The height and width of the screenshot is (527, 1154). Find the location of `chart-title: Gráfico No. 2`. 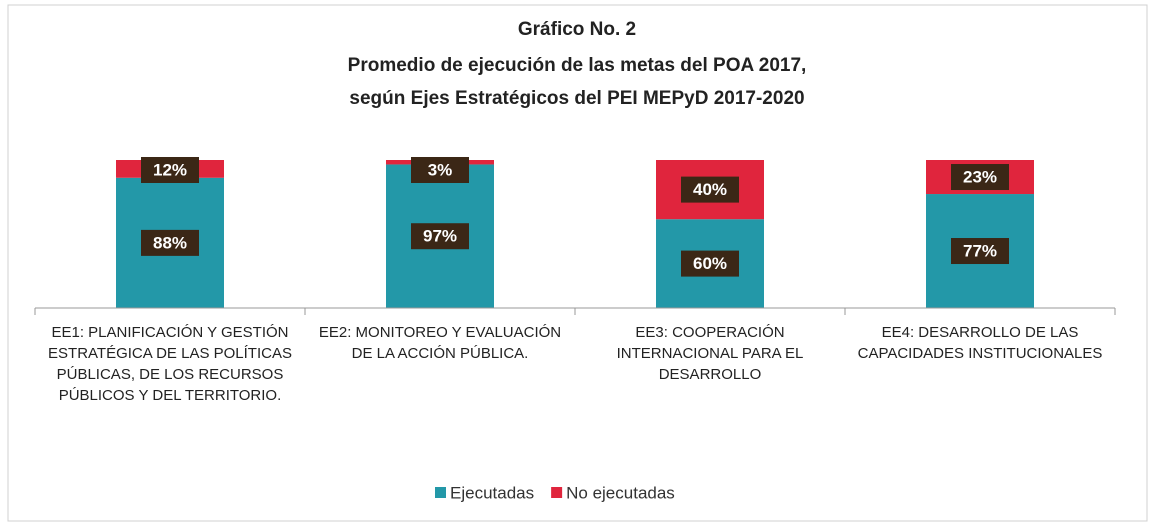

chart-title: Gráfico No. 2 is located at coordinates (577, 29).